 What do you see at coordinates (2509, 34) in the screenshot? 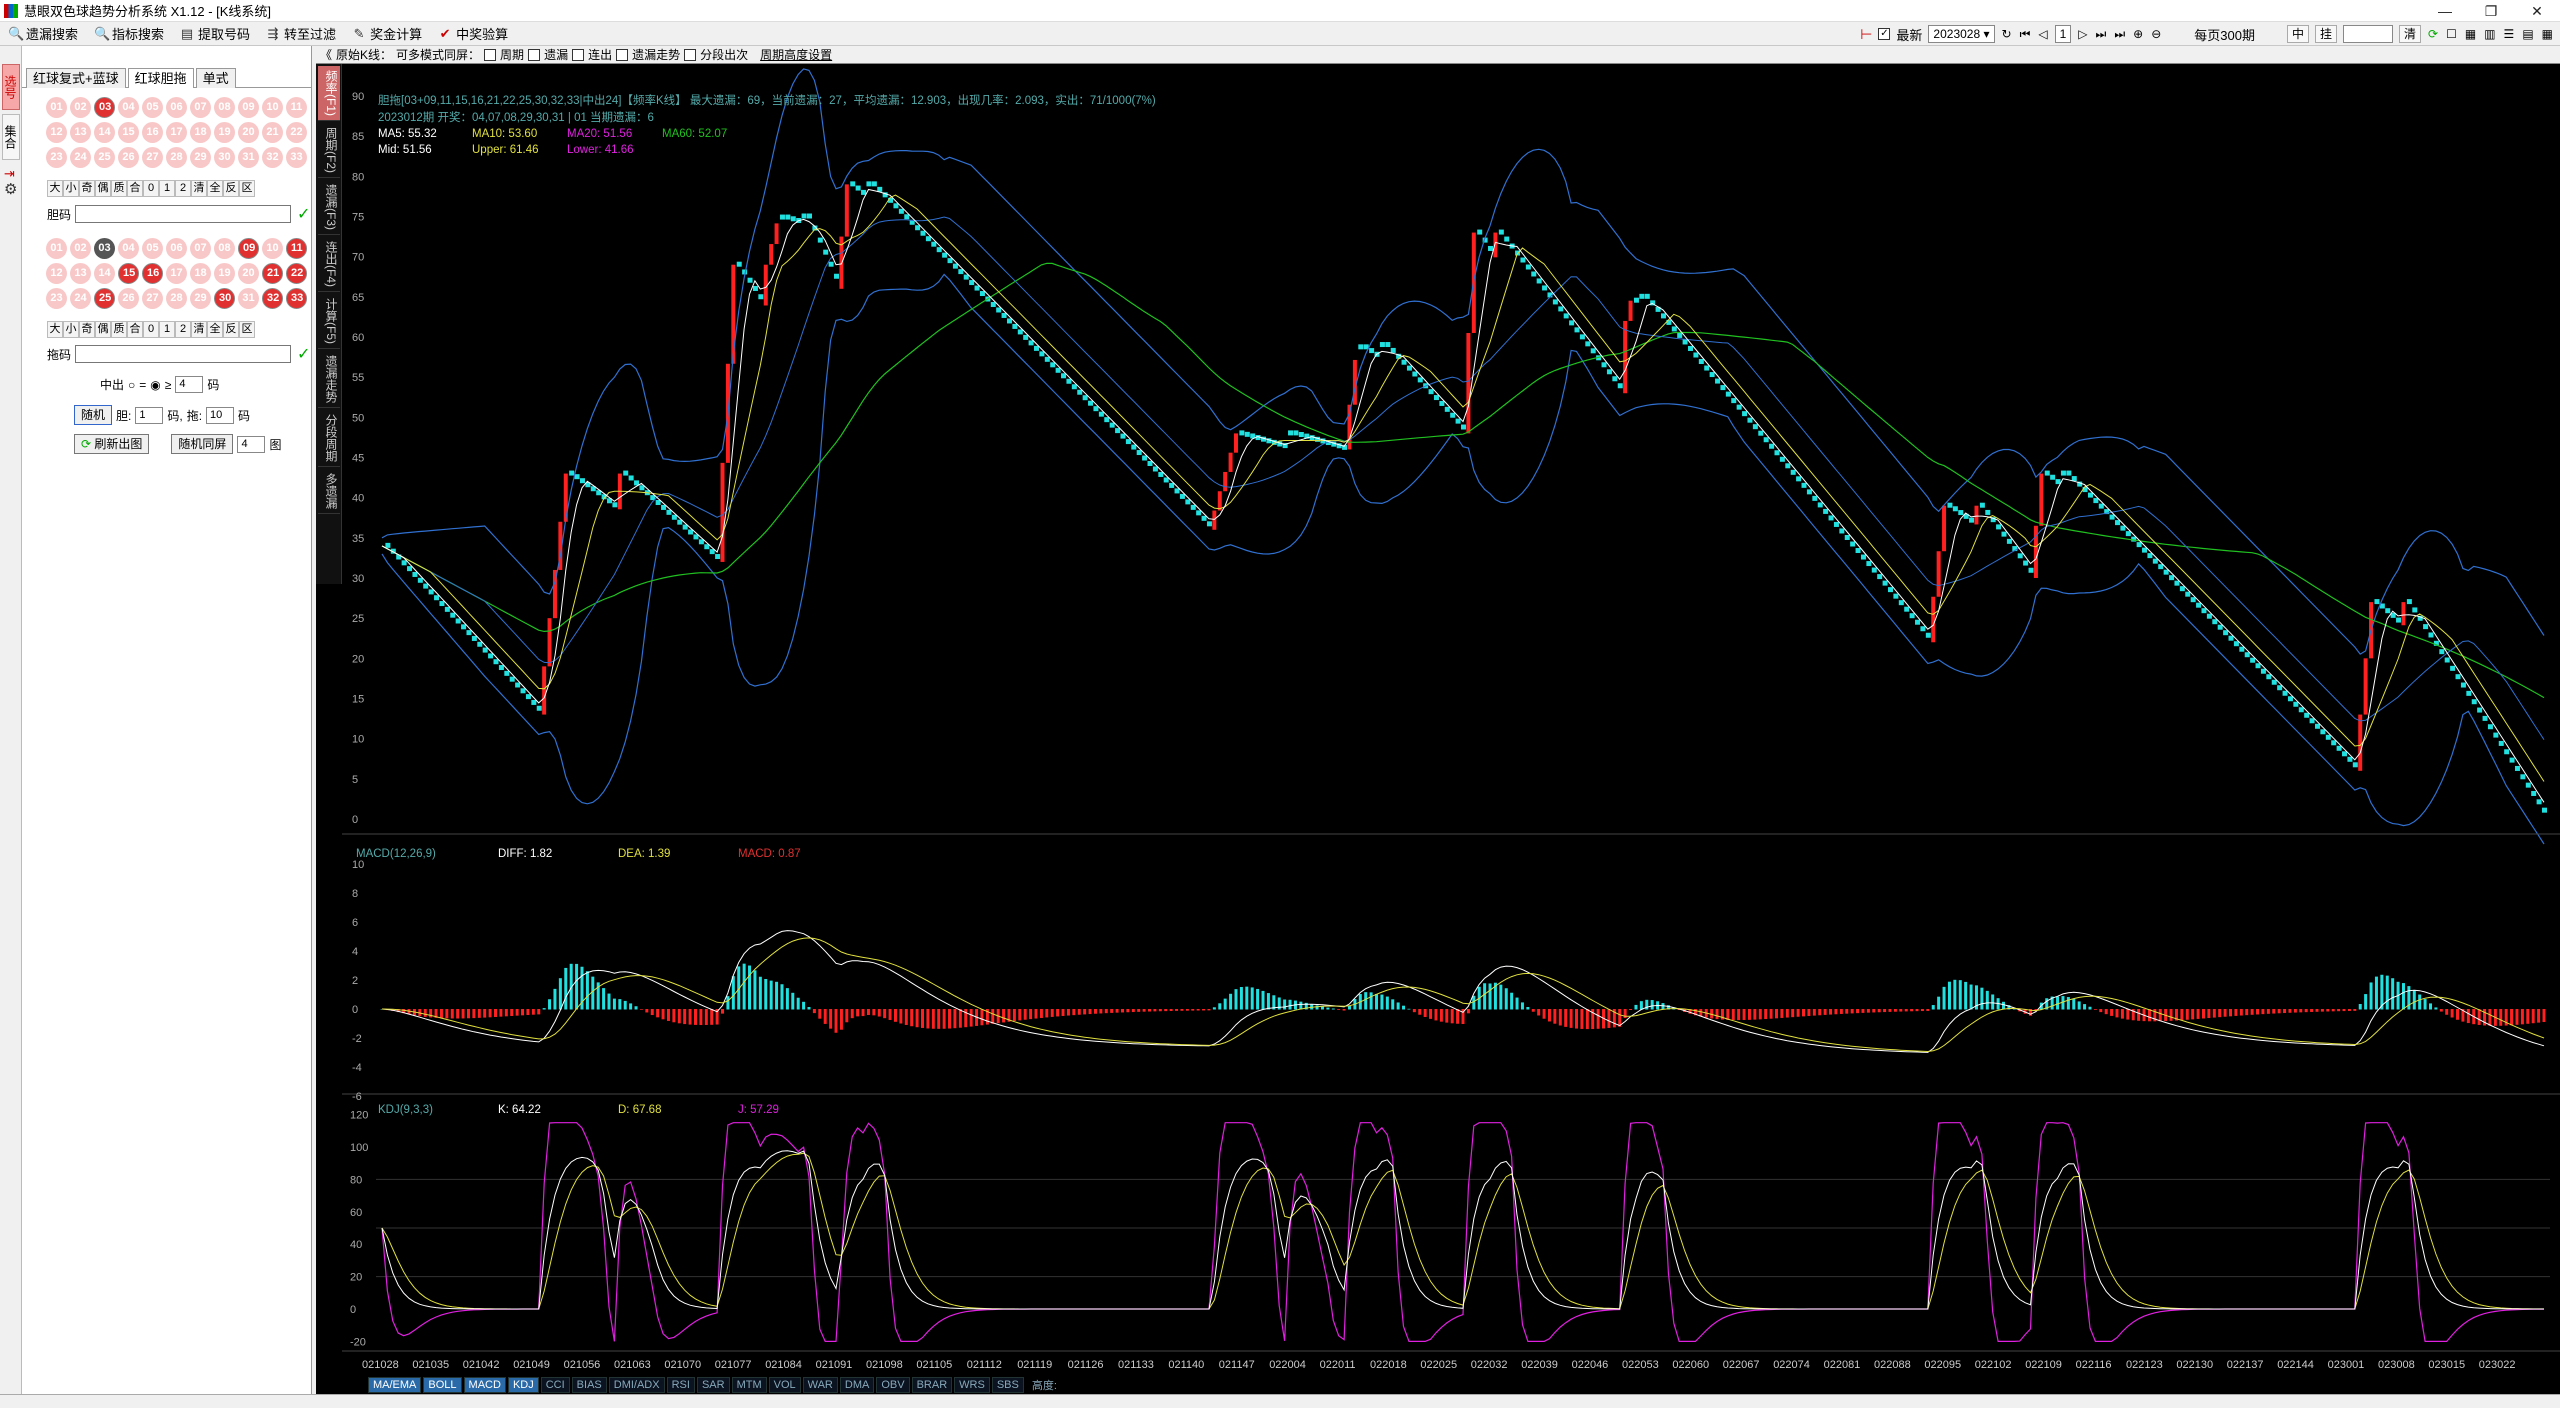
I see `layout-4-icon: ☰` at bounding box center [2509, 34].